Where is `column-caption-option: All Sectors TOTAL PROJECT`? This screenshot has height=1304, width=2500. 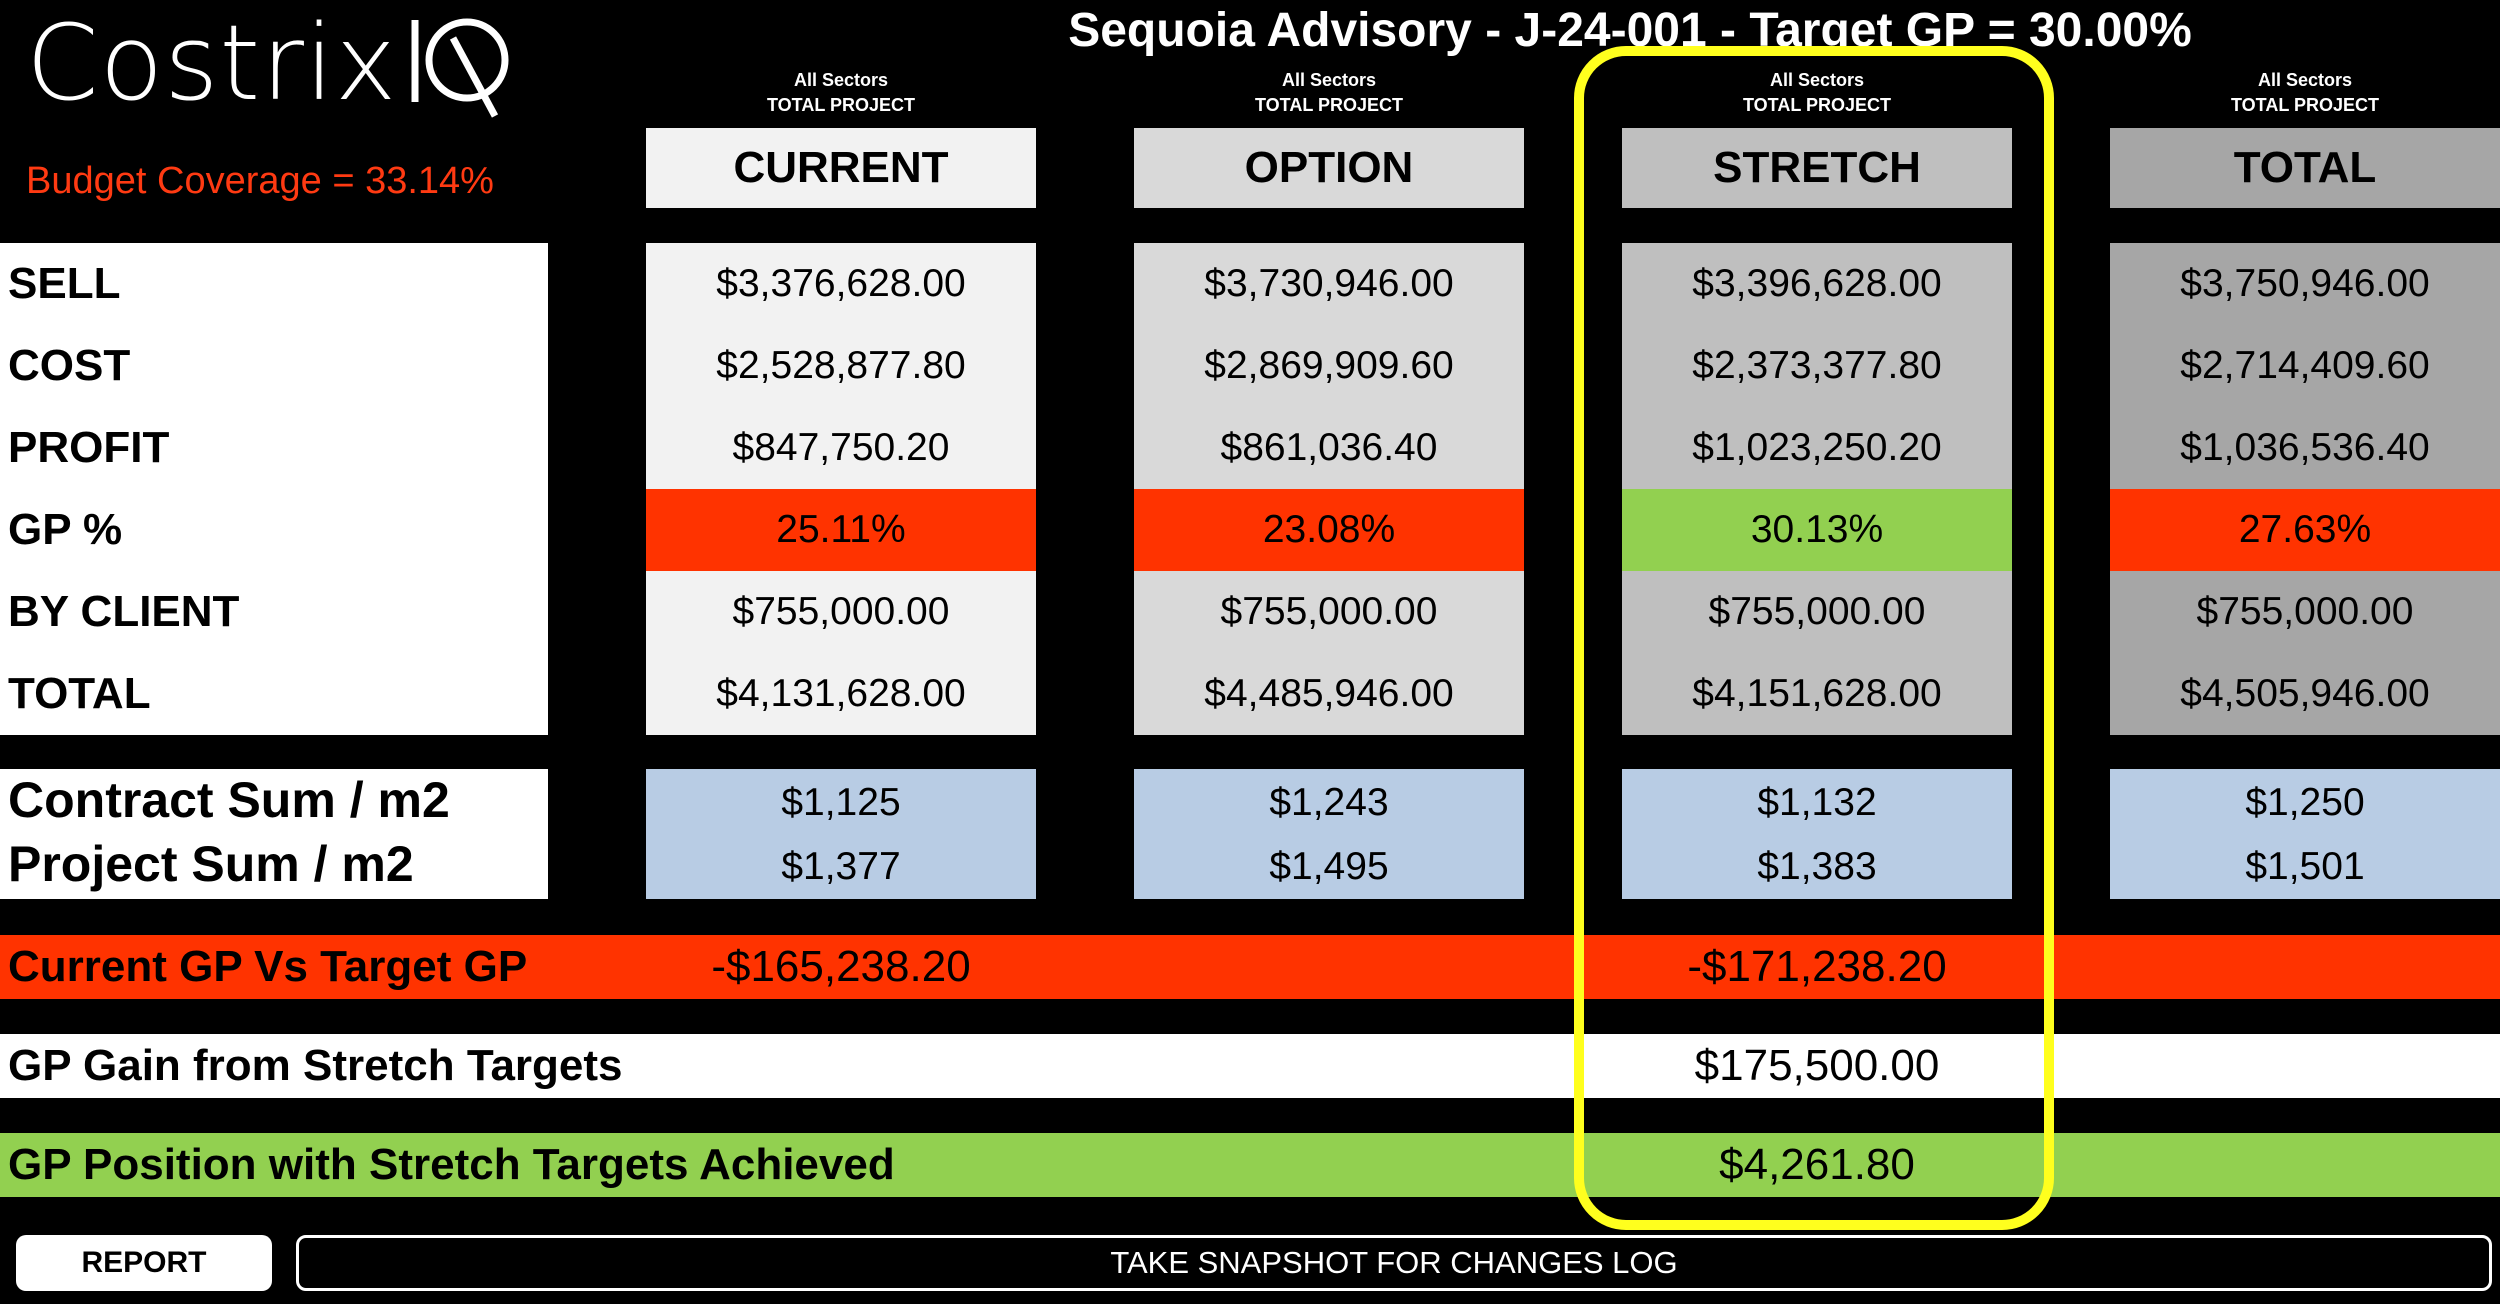 column-caption-option: All Sectors TOTAL PROJECT is located at coordinates (1329, 93).